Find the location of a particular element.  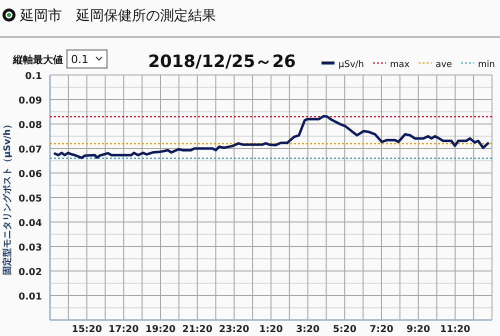

chart-subtitle: 2018/12/25～26 is located at coordinates (222, 62).